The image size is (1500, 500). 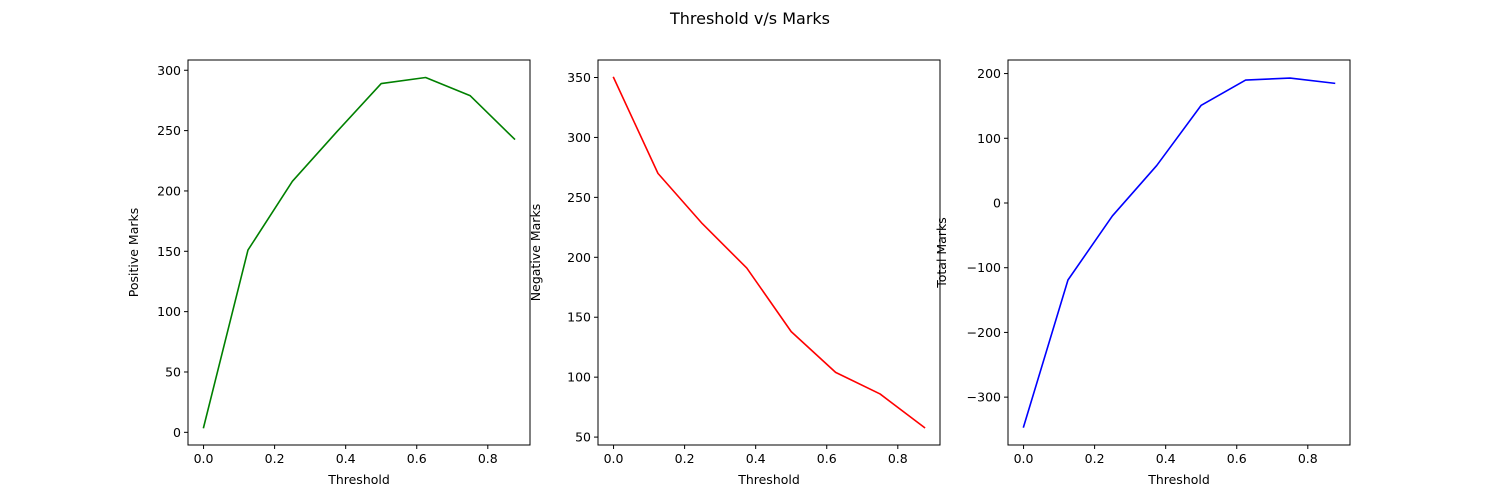 What do you see at coordinates (941, 253) in the screenshot?
I see `total-marks-y-axis-label: Total Marks` at bounding box center [941, 253].